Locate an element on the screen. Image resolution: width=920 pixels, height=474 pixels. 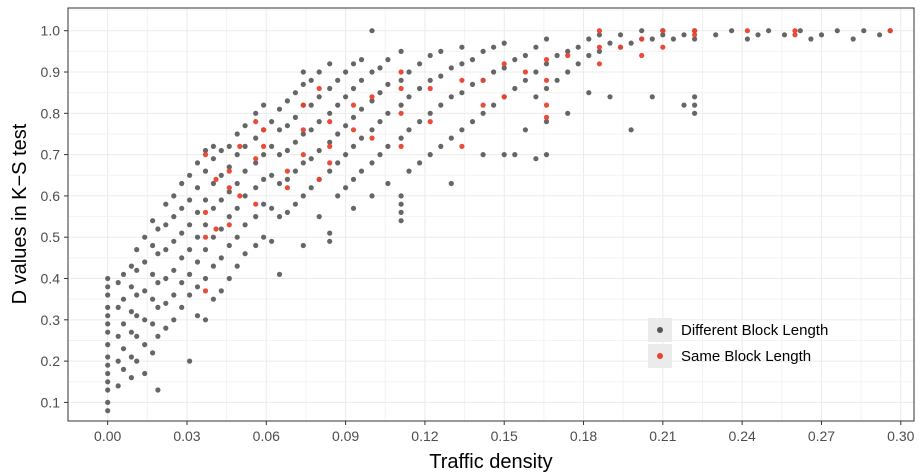
y-tick-label: 0.3 is located at coordinates (51, 320).